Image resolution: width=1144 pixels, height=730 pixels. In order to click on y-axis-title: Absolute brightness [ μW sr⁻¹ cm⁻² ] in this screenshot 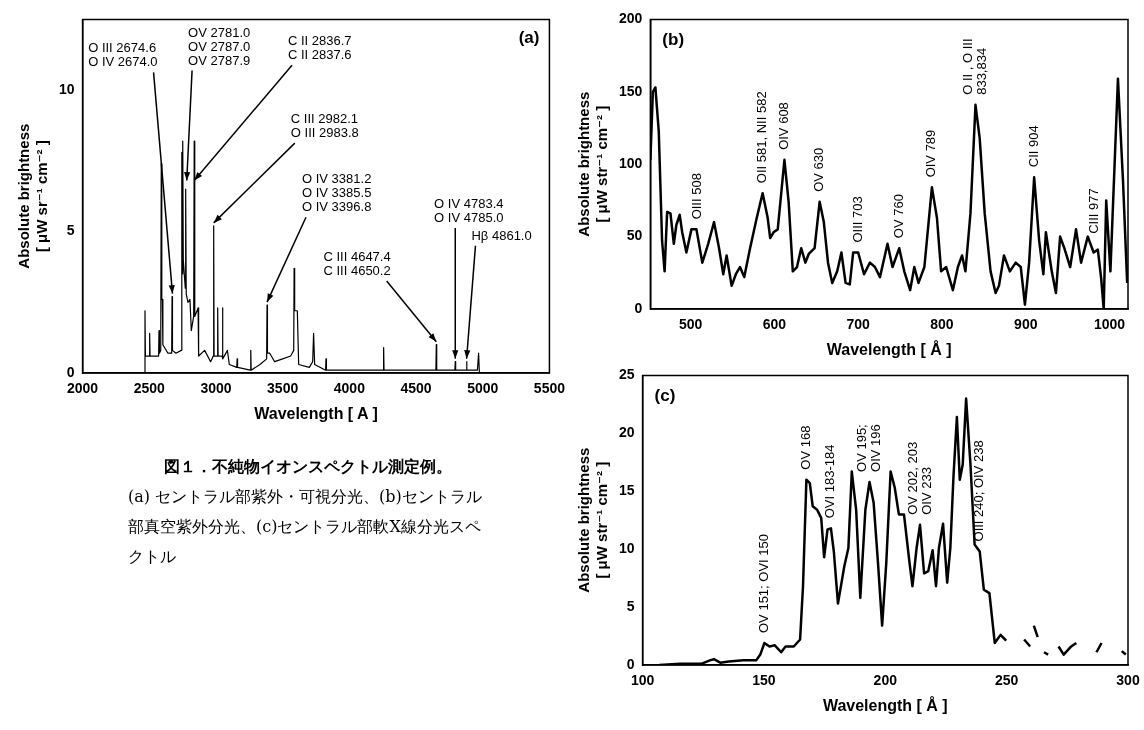, I will do `click(33, 196)`.